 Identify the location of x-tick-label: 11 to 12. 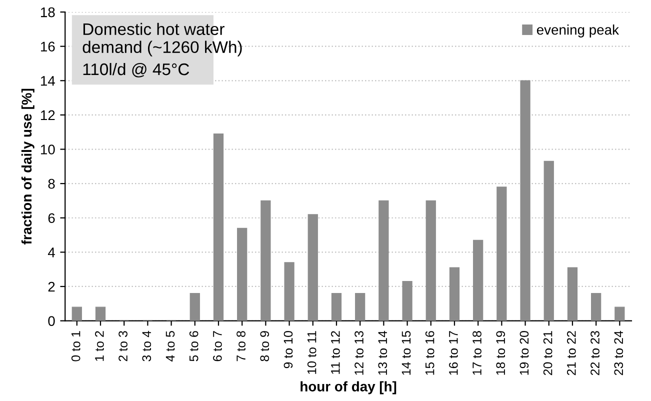
(335, 352).